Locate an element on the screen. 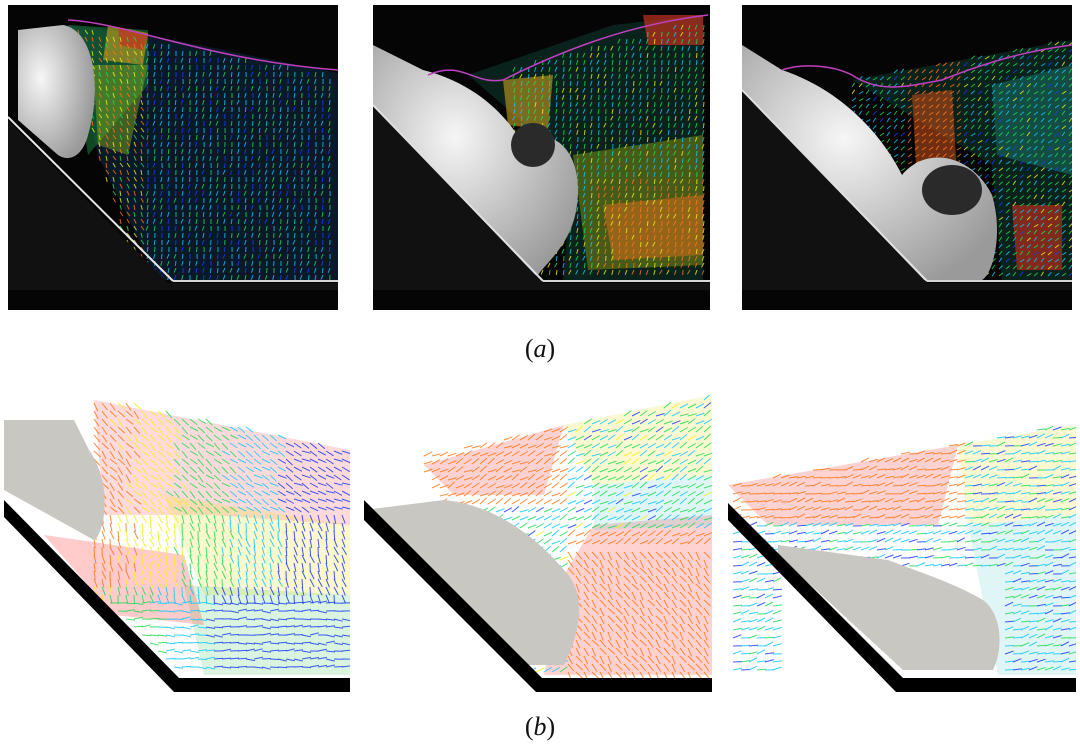 Image resolution: width=1080 pixels, height=753 pixels. caption-a-letter: a is located at coordinates (540, 348).